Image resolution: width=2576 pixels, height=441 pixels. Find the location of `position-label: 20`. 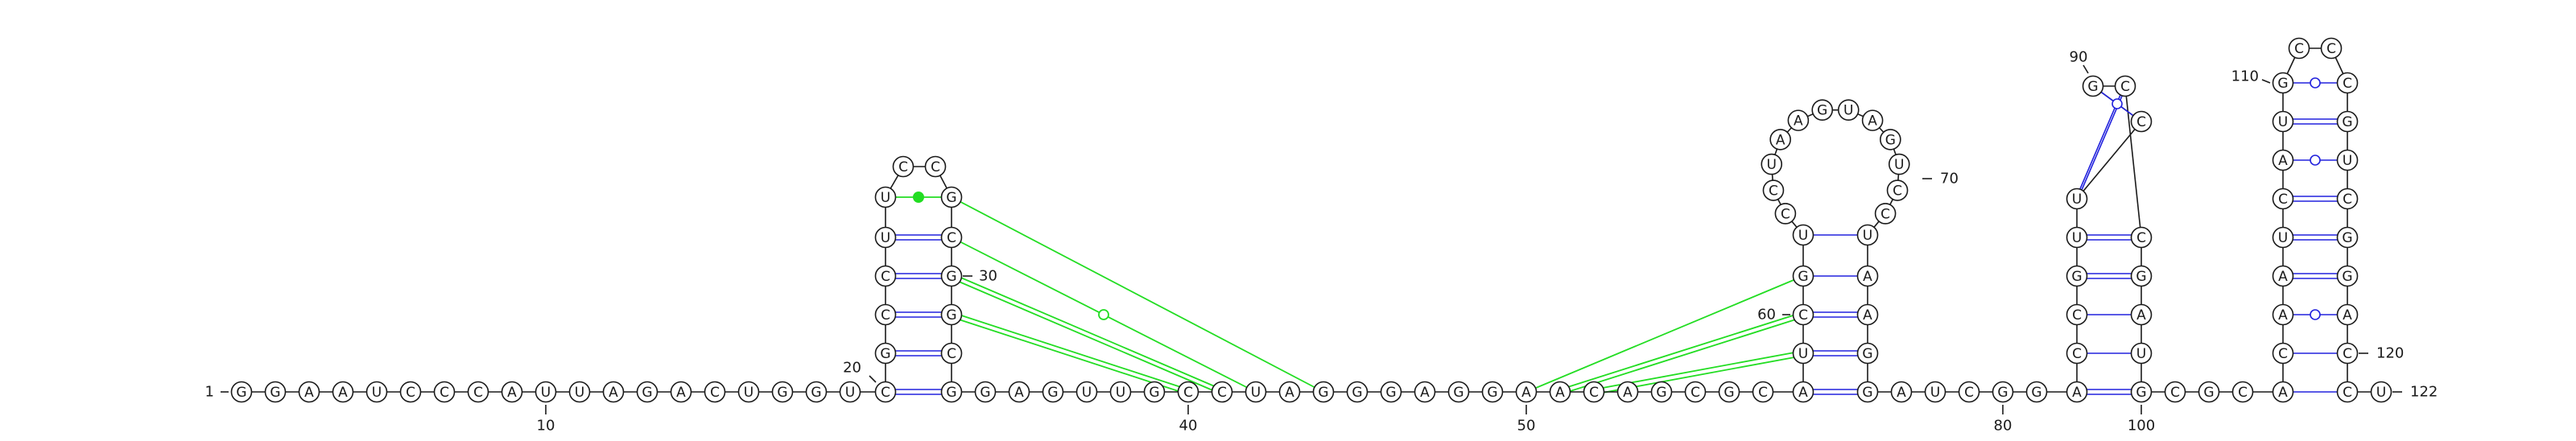

position-label: 20 is located at coordinates (852, 368).